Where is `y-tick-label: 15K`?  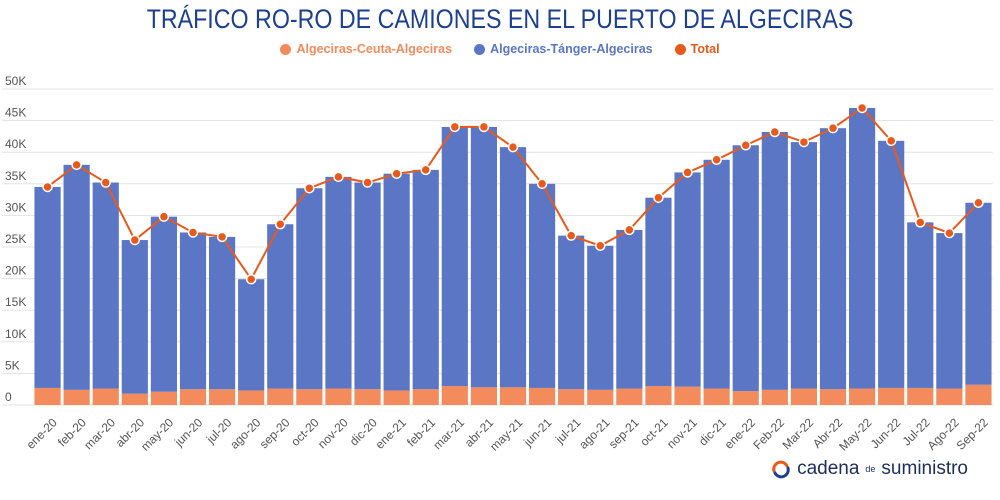
y-tick-label: 15K is located at coordinates (15, 302).